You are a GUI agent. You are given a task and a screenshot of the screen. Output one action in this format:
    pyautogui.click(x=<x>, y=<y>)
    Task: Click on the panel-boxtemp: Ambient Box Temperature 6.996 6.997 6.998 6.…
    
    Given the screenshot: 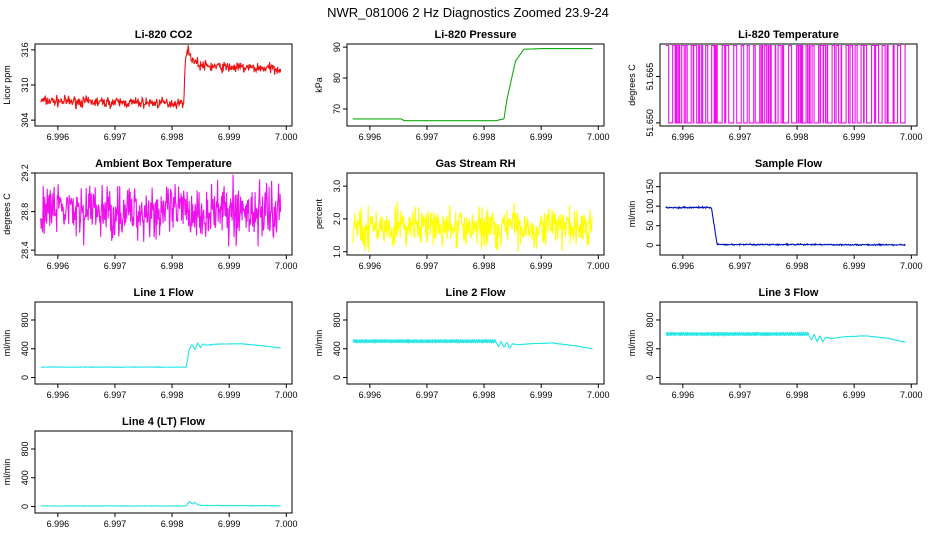 What is the action you would take?
    pyautogui.click(x=150, y=214)
    